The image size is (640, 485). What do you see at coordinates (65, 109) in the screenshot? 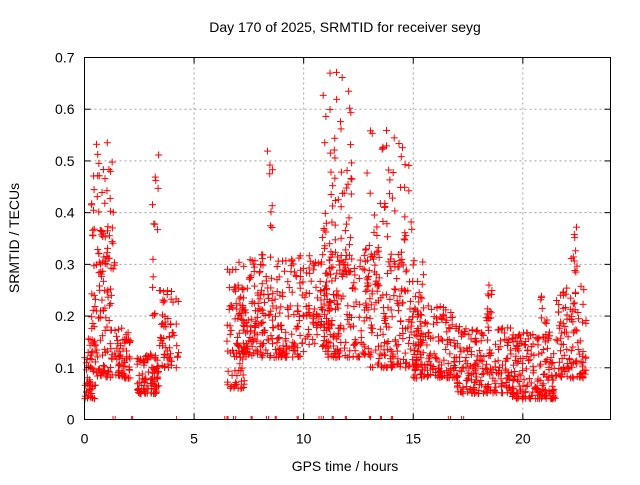
I see `y-tick-label: 0.6` at bounding box center [65, 109].